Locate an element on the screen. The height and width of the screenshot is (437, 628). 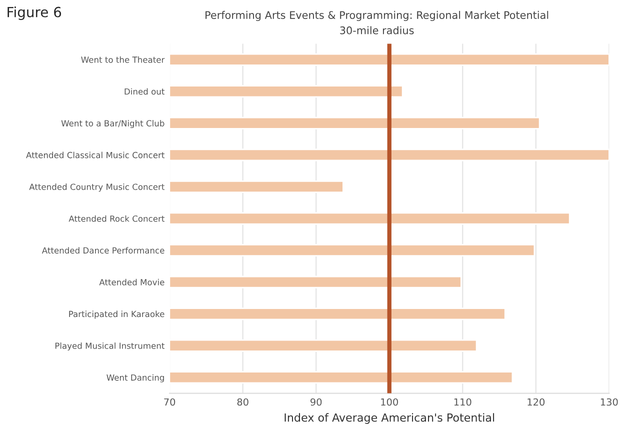
caption: Figure 6 is located at coordinates (35, 13).